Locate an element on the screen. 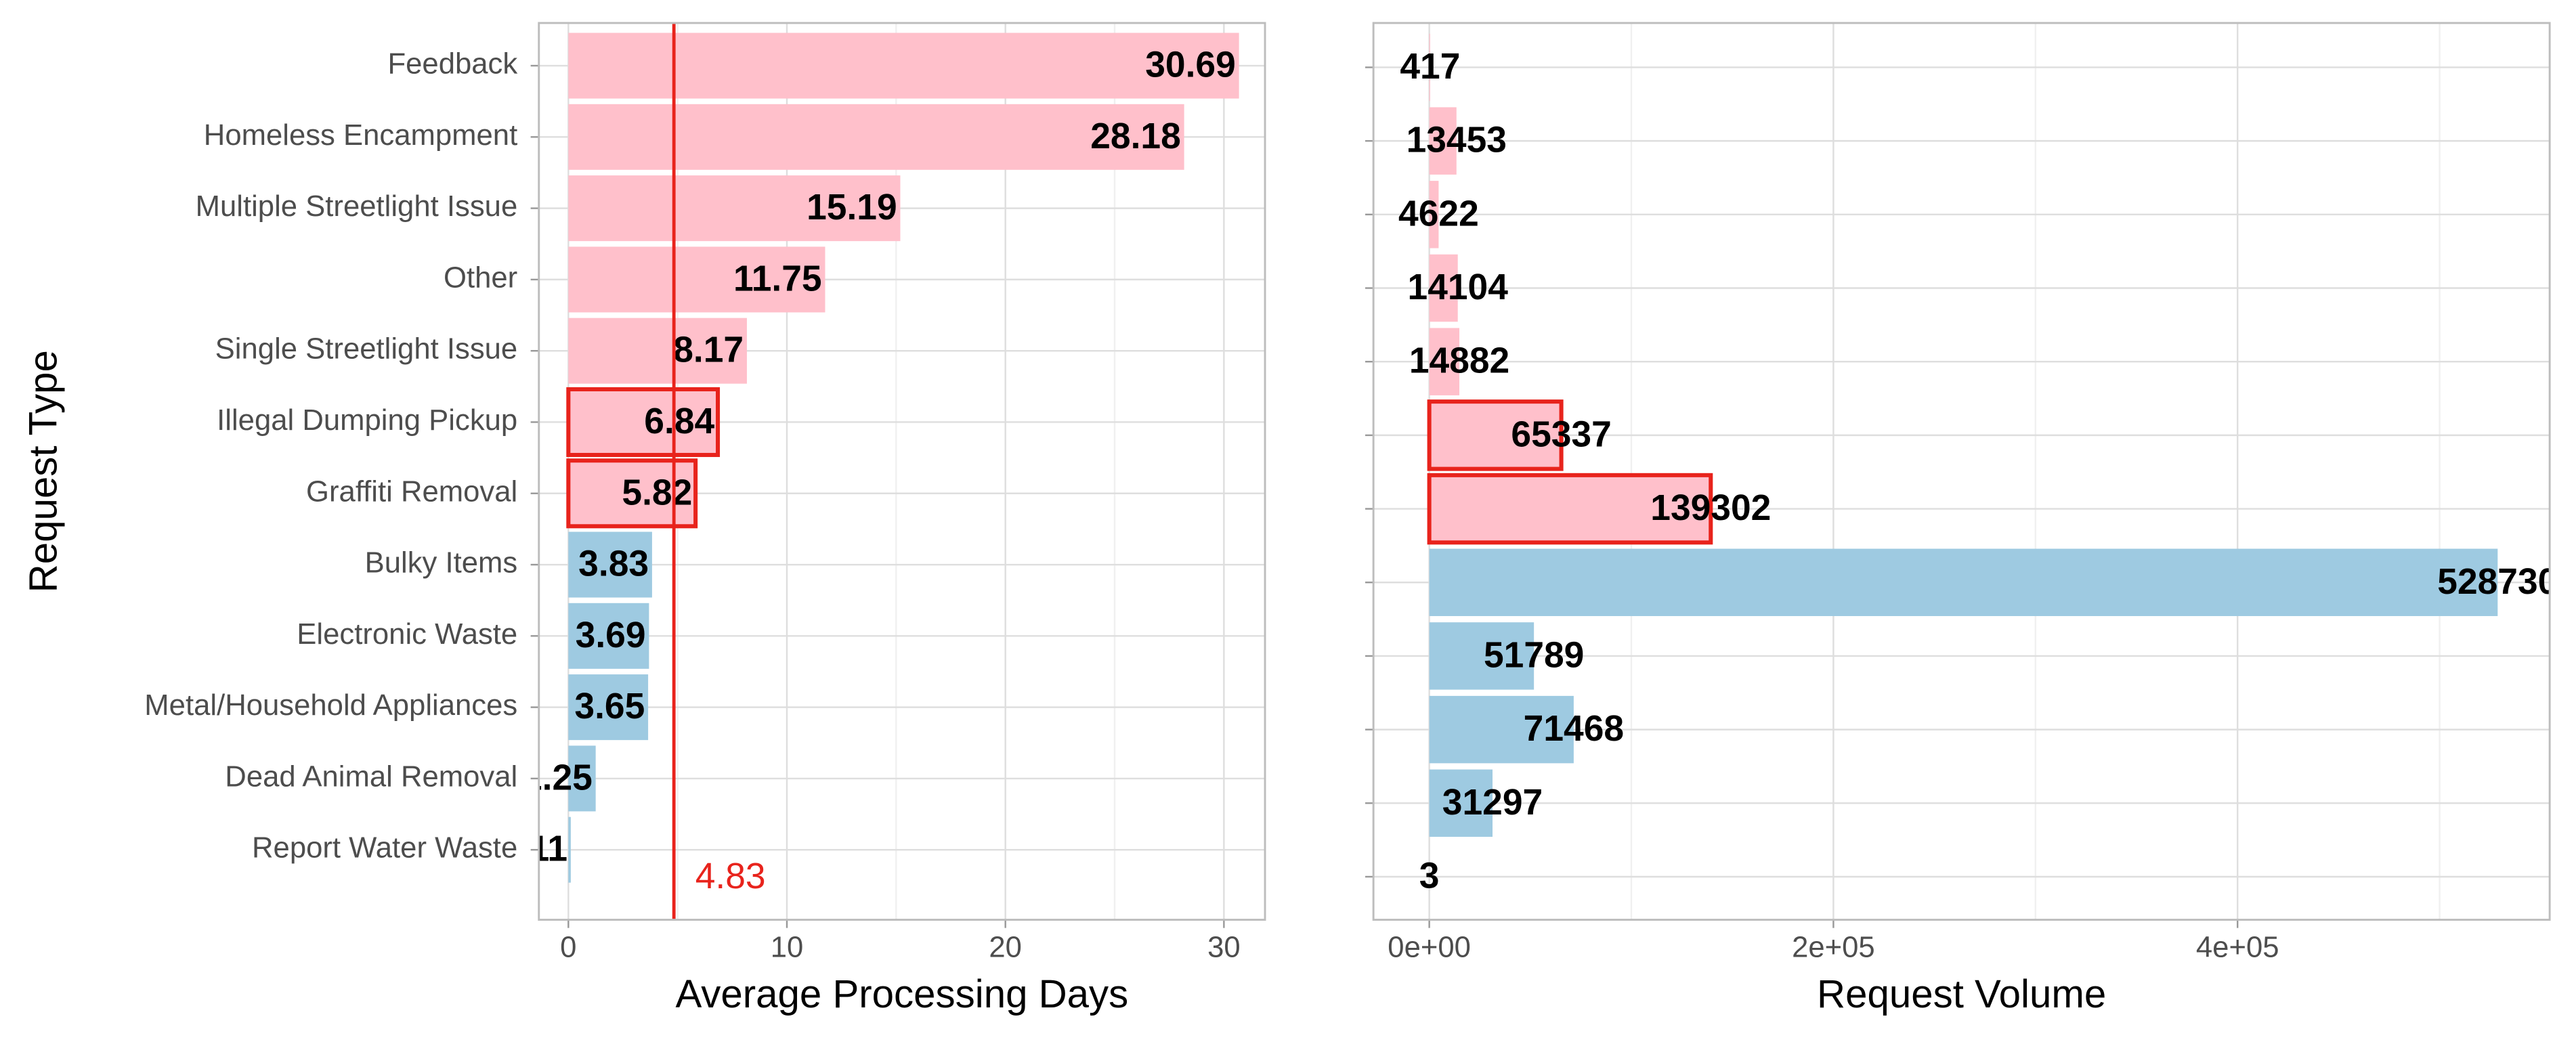  y-tick-label: Report Water Waste is located at coordinates (384, 848).